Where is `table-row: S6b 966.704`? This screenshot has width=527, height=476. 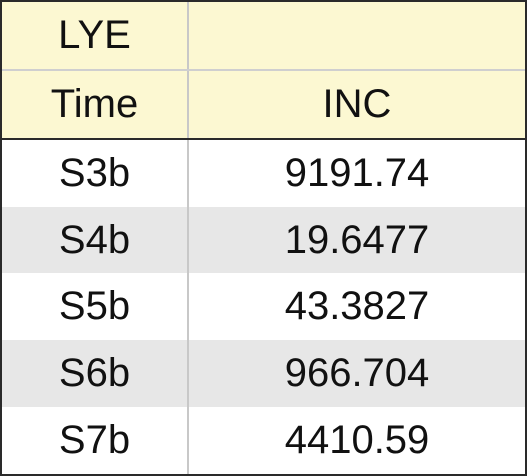 table-row: S6b 966.704 is located at coordinates (263, 374).